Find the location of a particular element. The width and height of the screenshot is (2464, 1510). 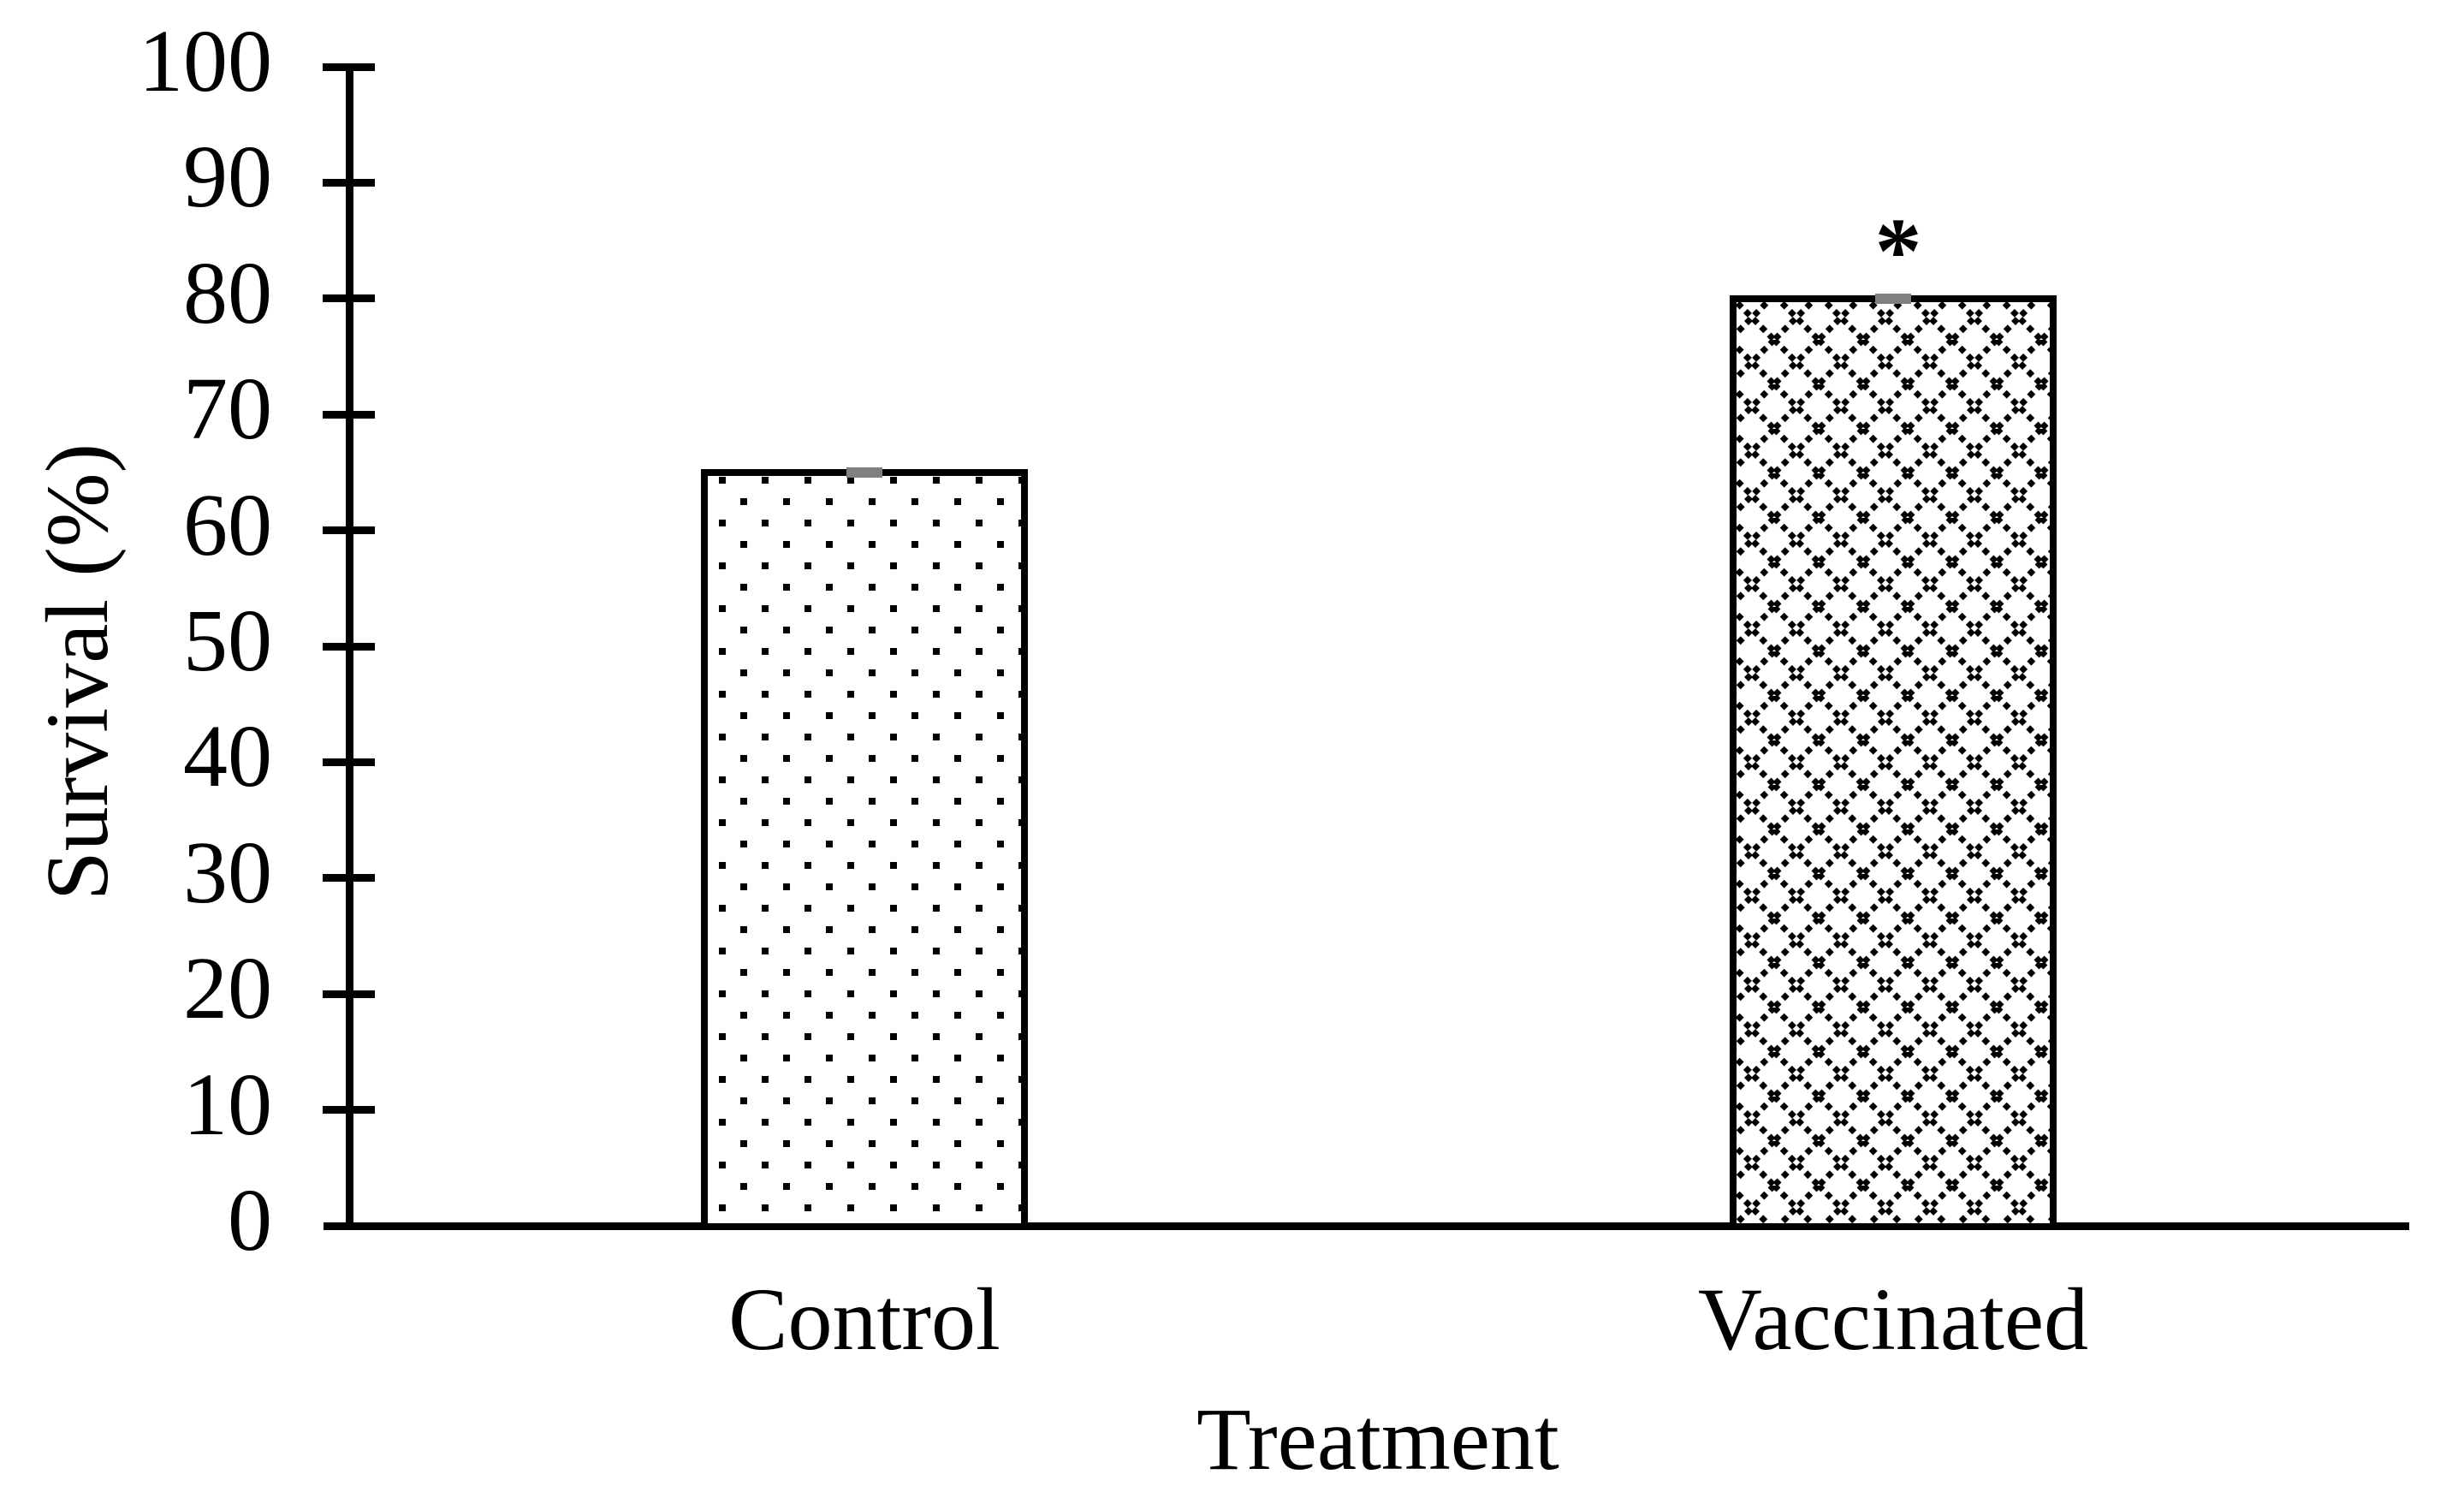

bar-vaccinated is located at coordinates (1893, 762).